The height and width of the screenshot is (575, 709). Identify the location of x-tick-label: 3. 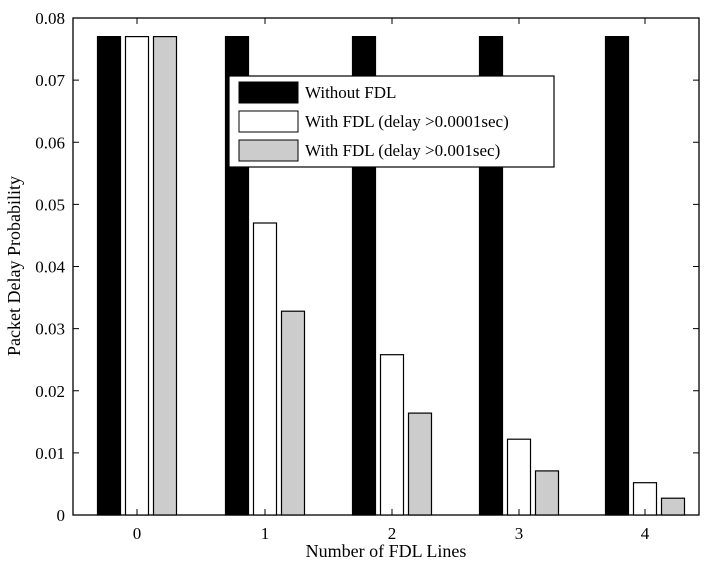
(519, 533).